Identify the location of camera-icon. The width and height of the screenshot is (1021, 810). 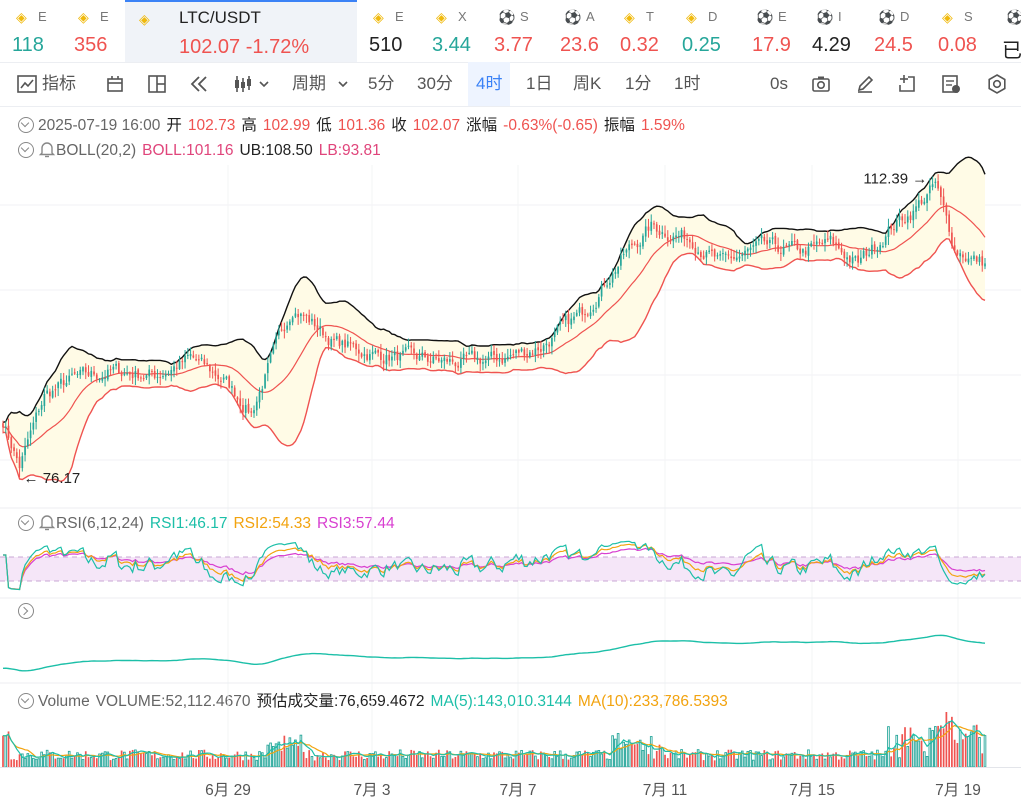
(821, 84).